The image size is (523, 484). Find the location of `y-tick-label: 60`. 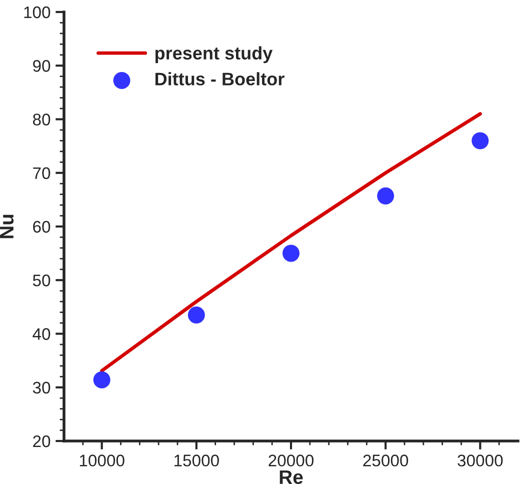

y-tick-label: 60 is located at coordinates (41, 226).